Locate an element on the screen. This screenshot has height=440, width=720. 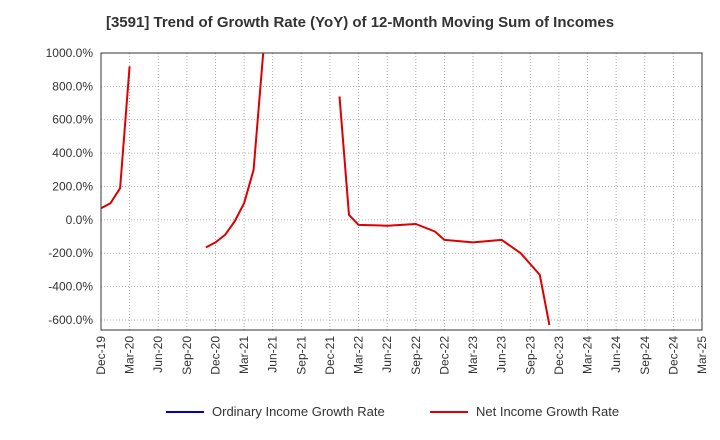
x-tick-label: Dec-21 is located at coordinates (330, 355).